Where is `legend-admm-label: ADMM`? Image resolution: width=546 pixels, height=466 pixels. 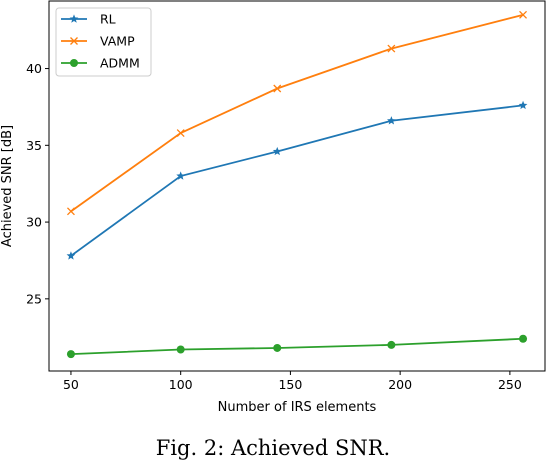
legend-admm-label: ADMM is located at coordinates (120, 63).